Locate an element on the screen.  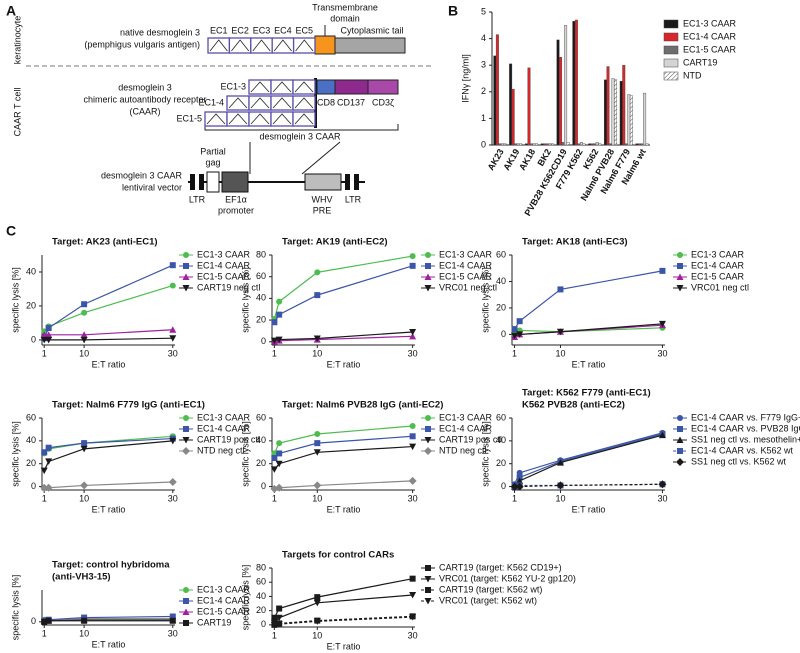
domain-label: EC1 is located at coordinates (219, 30).